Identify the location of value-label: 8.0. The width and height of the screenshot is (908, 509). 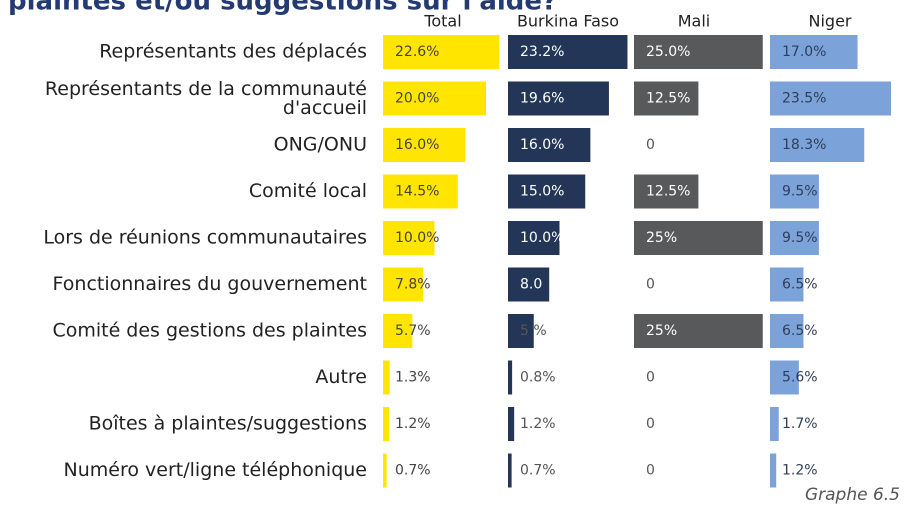
(531, 285).